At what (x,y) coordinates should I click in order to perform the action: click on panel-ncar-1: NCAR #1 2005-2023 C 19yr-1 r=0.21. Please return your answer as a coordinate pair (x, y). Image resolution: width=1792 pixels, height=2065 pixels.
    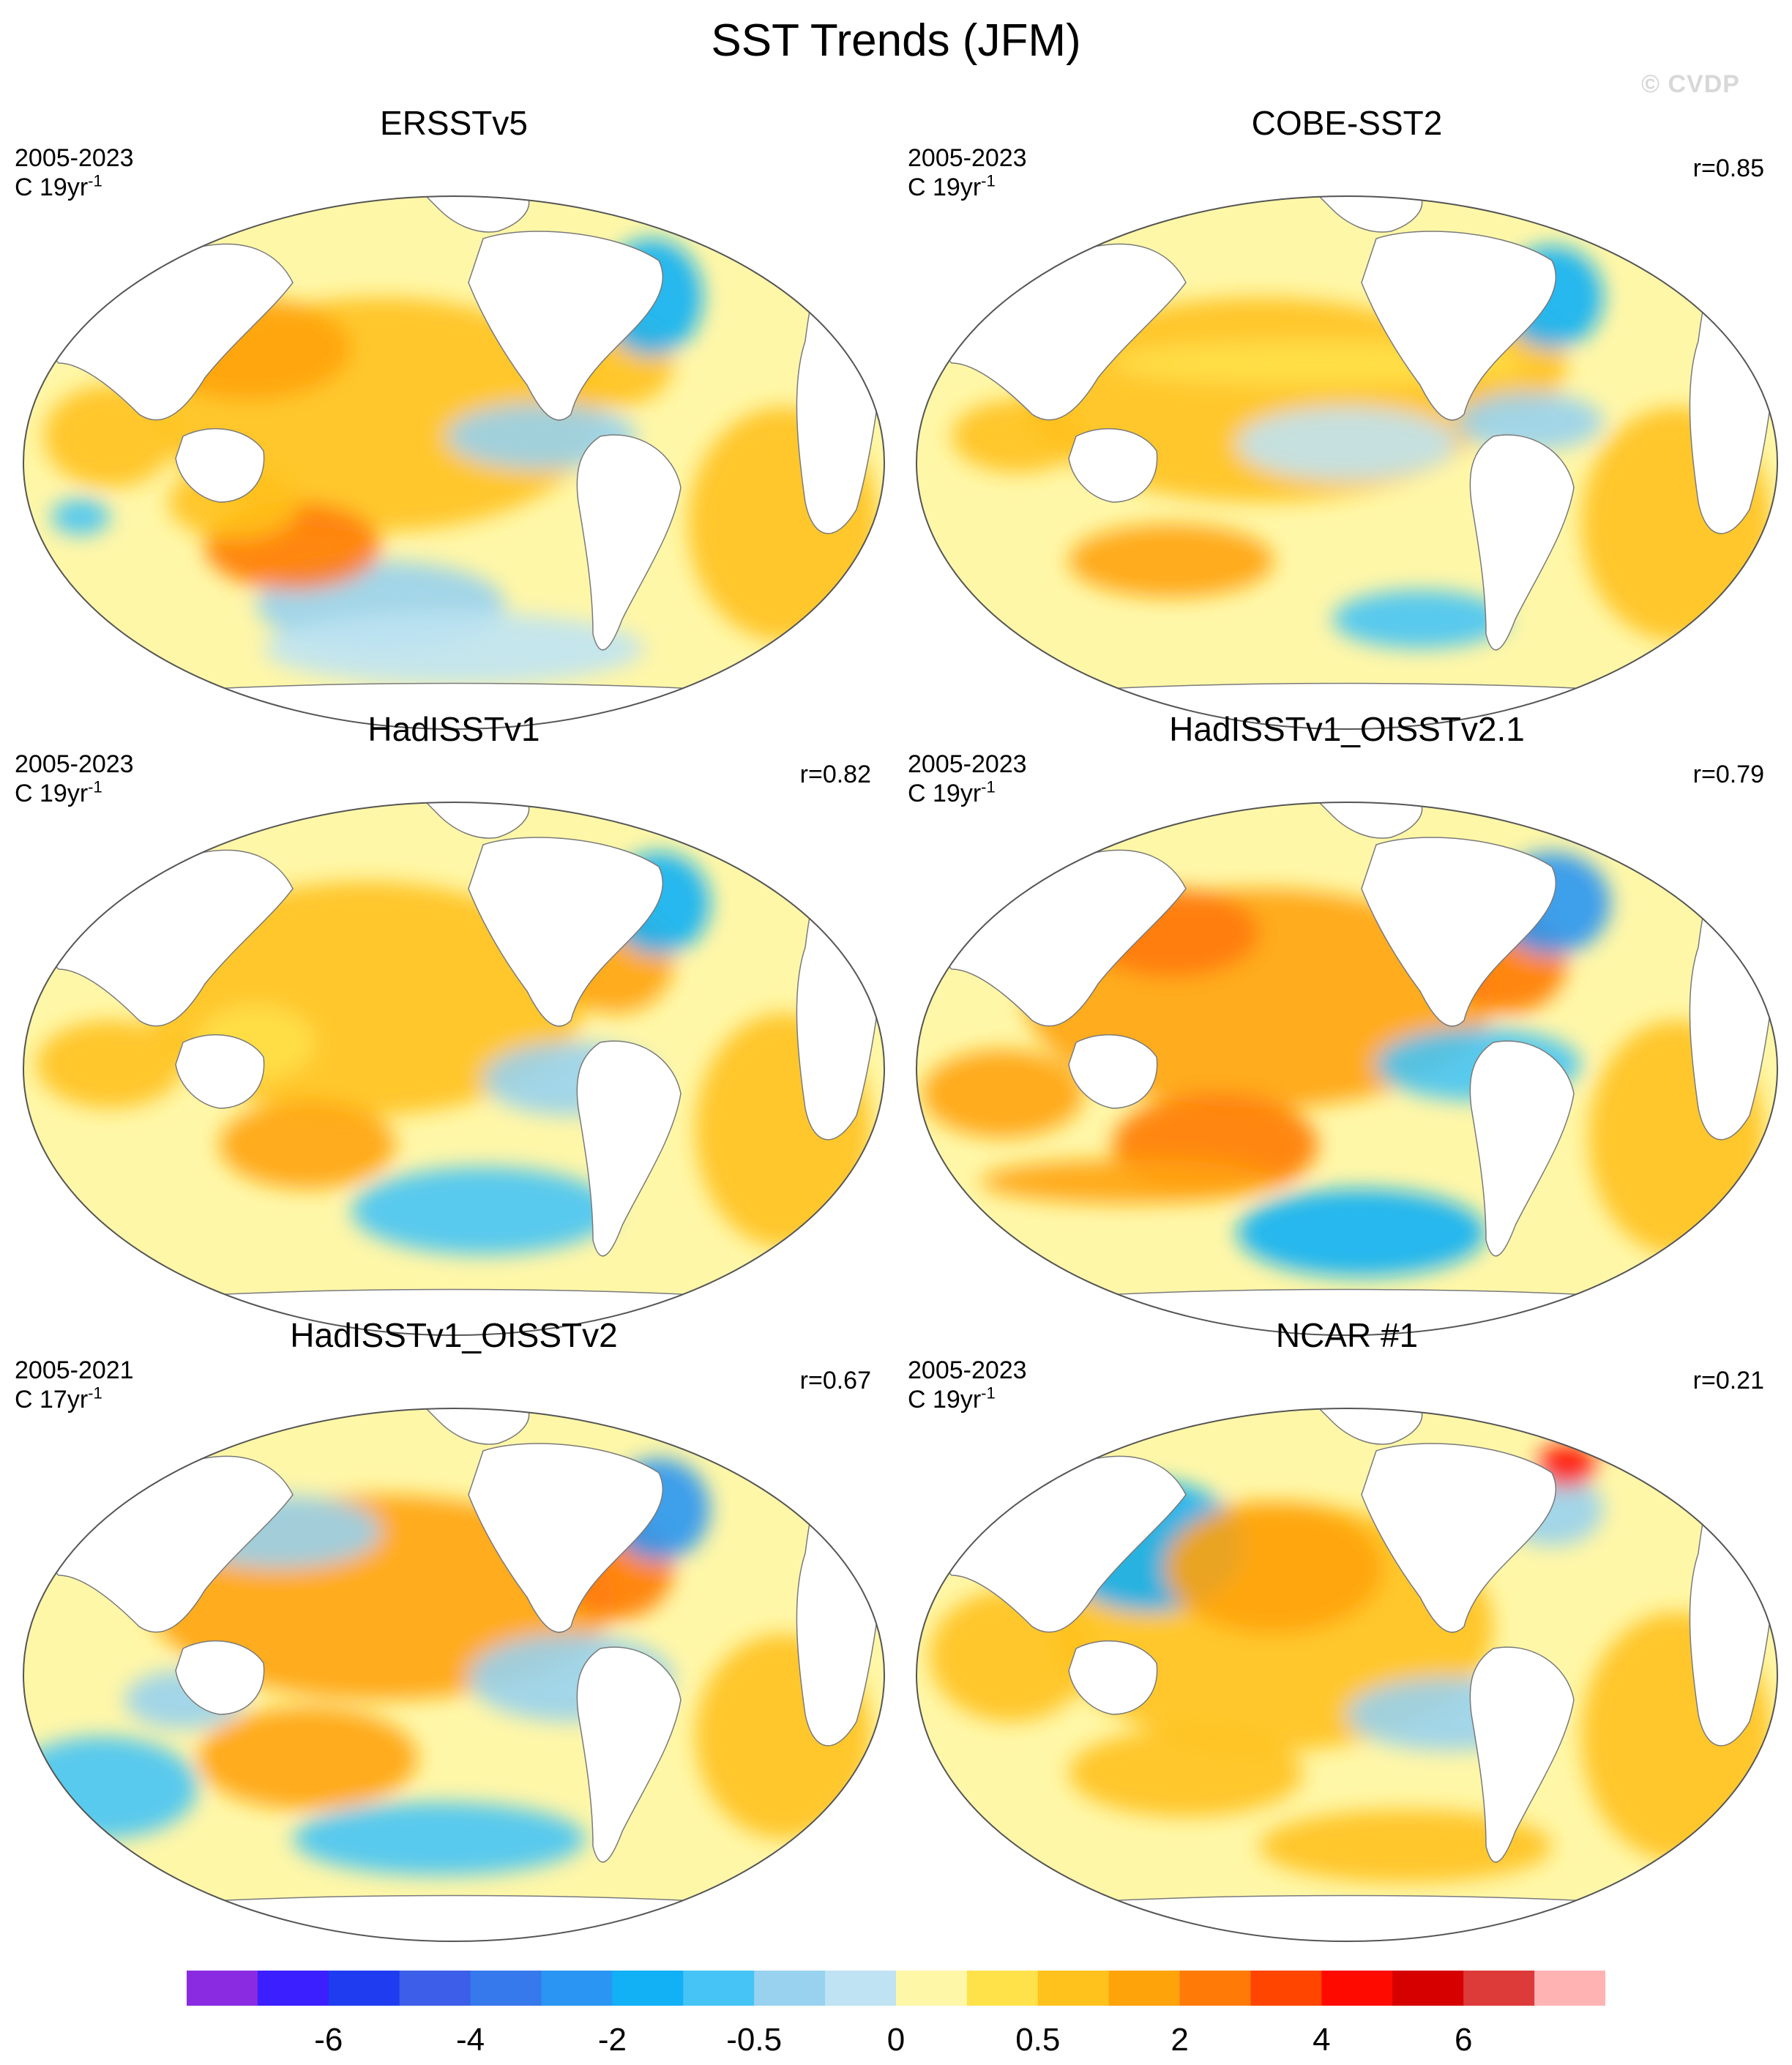
    Looking at the image, I should click on (1347, 1628).